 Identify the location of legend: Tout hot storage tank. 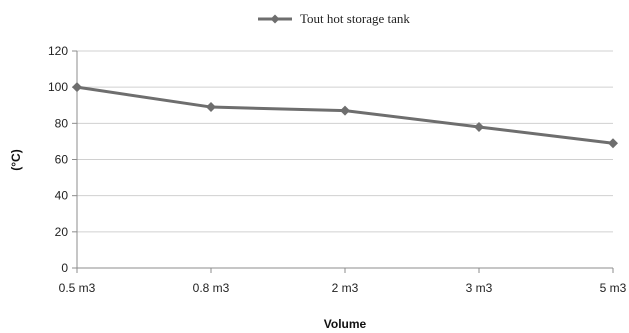
(334, 18).